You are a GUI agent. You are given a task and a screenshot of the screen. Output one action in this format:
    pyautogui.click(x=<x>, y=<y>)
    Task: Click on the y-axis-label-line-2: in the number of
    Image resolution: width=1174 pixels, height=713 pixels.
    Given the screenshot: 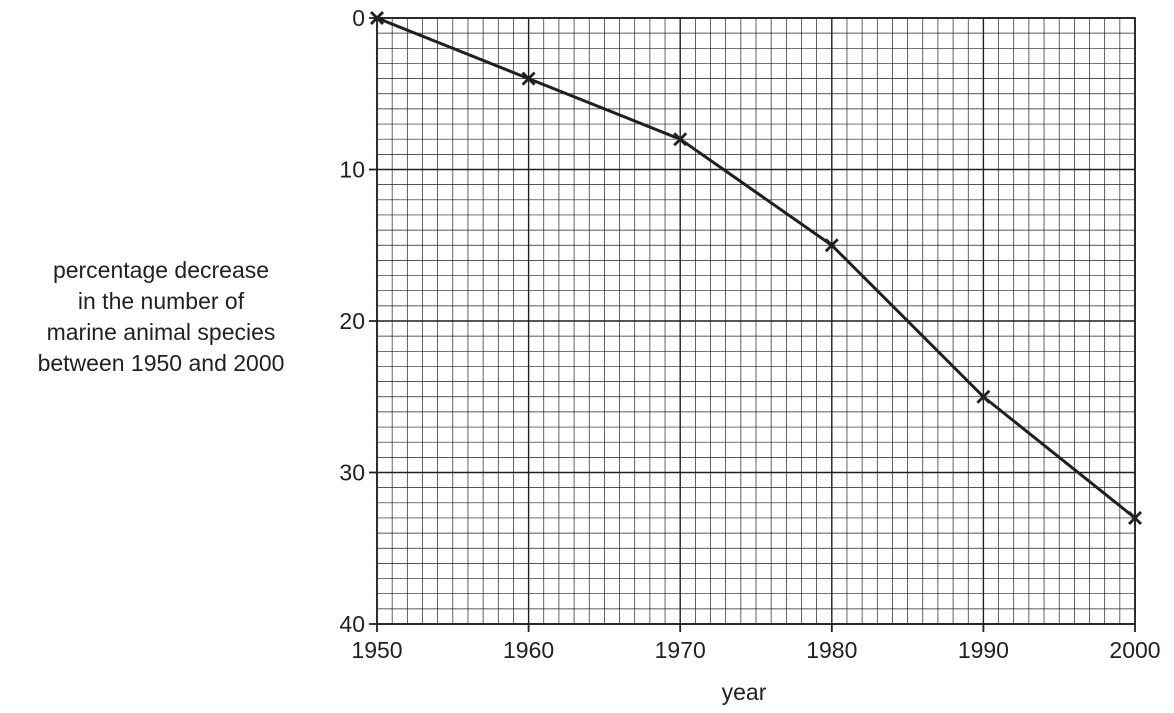 What is the action you would take?
    pyautogui.click(x=161, y=301)
    